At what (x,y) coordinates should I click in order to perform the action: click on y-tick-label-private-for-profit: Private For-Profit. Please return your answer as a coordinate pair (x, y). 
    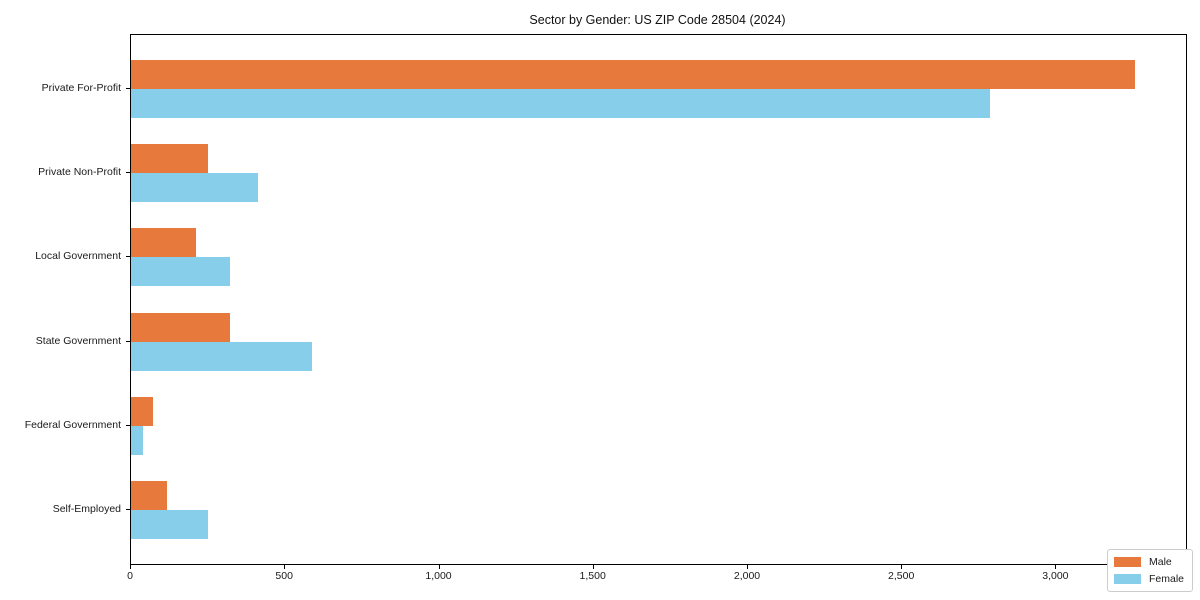
    Looking at the image, I should click on (81, 88).